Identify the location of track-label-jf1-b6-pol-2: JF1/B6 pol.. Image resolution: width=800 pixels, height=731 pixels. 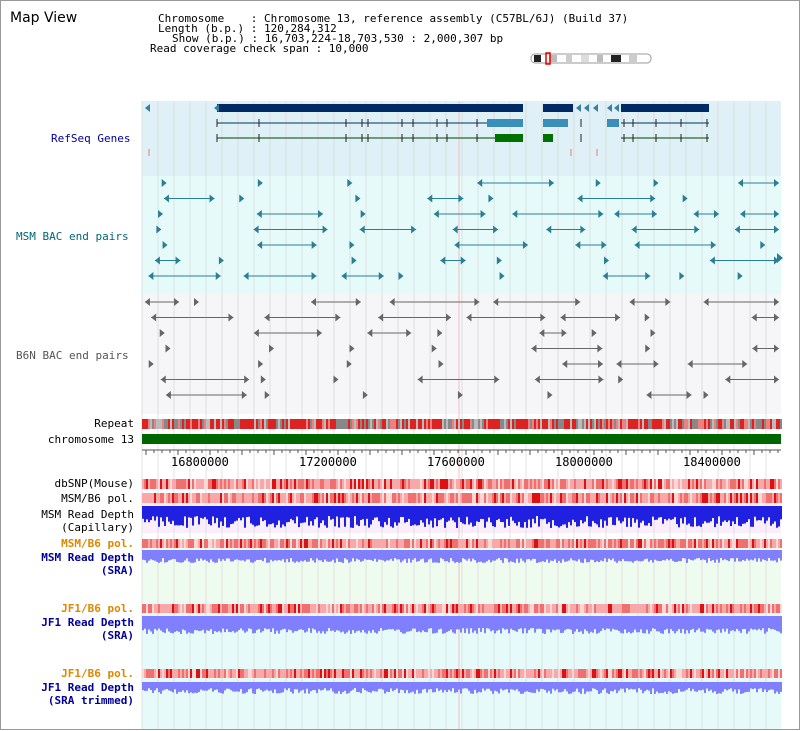
(97, 673).